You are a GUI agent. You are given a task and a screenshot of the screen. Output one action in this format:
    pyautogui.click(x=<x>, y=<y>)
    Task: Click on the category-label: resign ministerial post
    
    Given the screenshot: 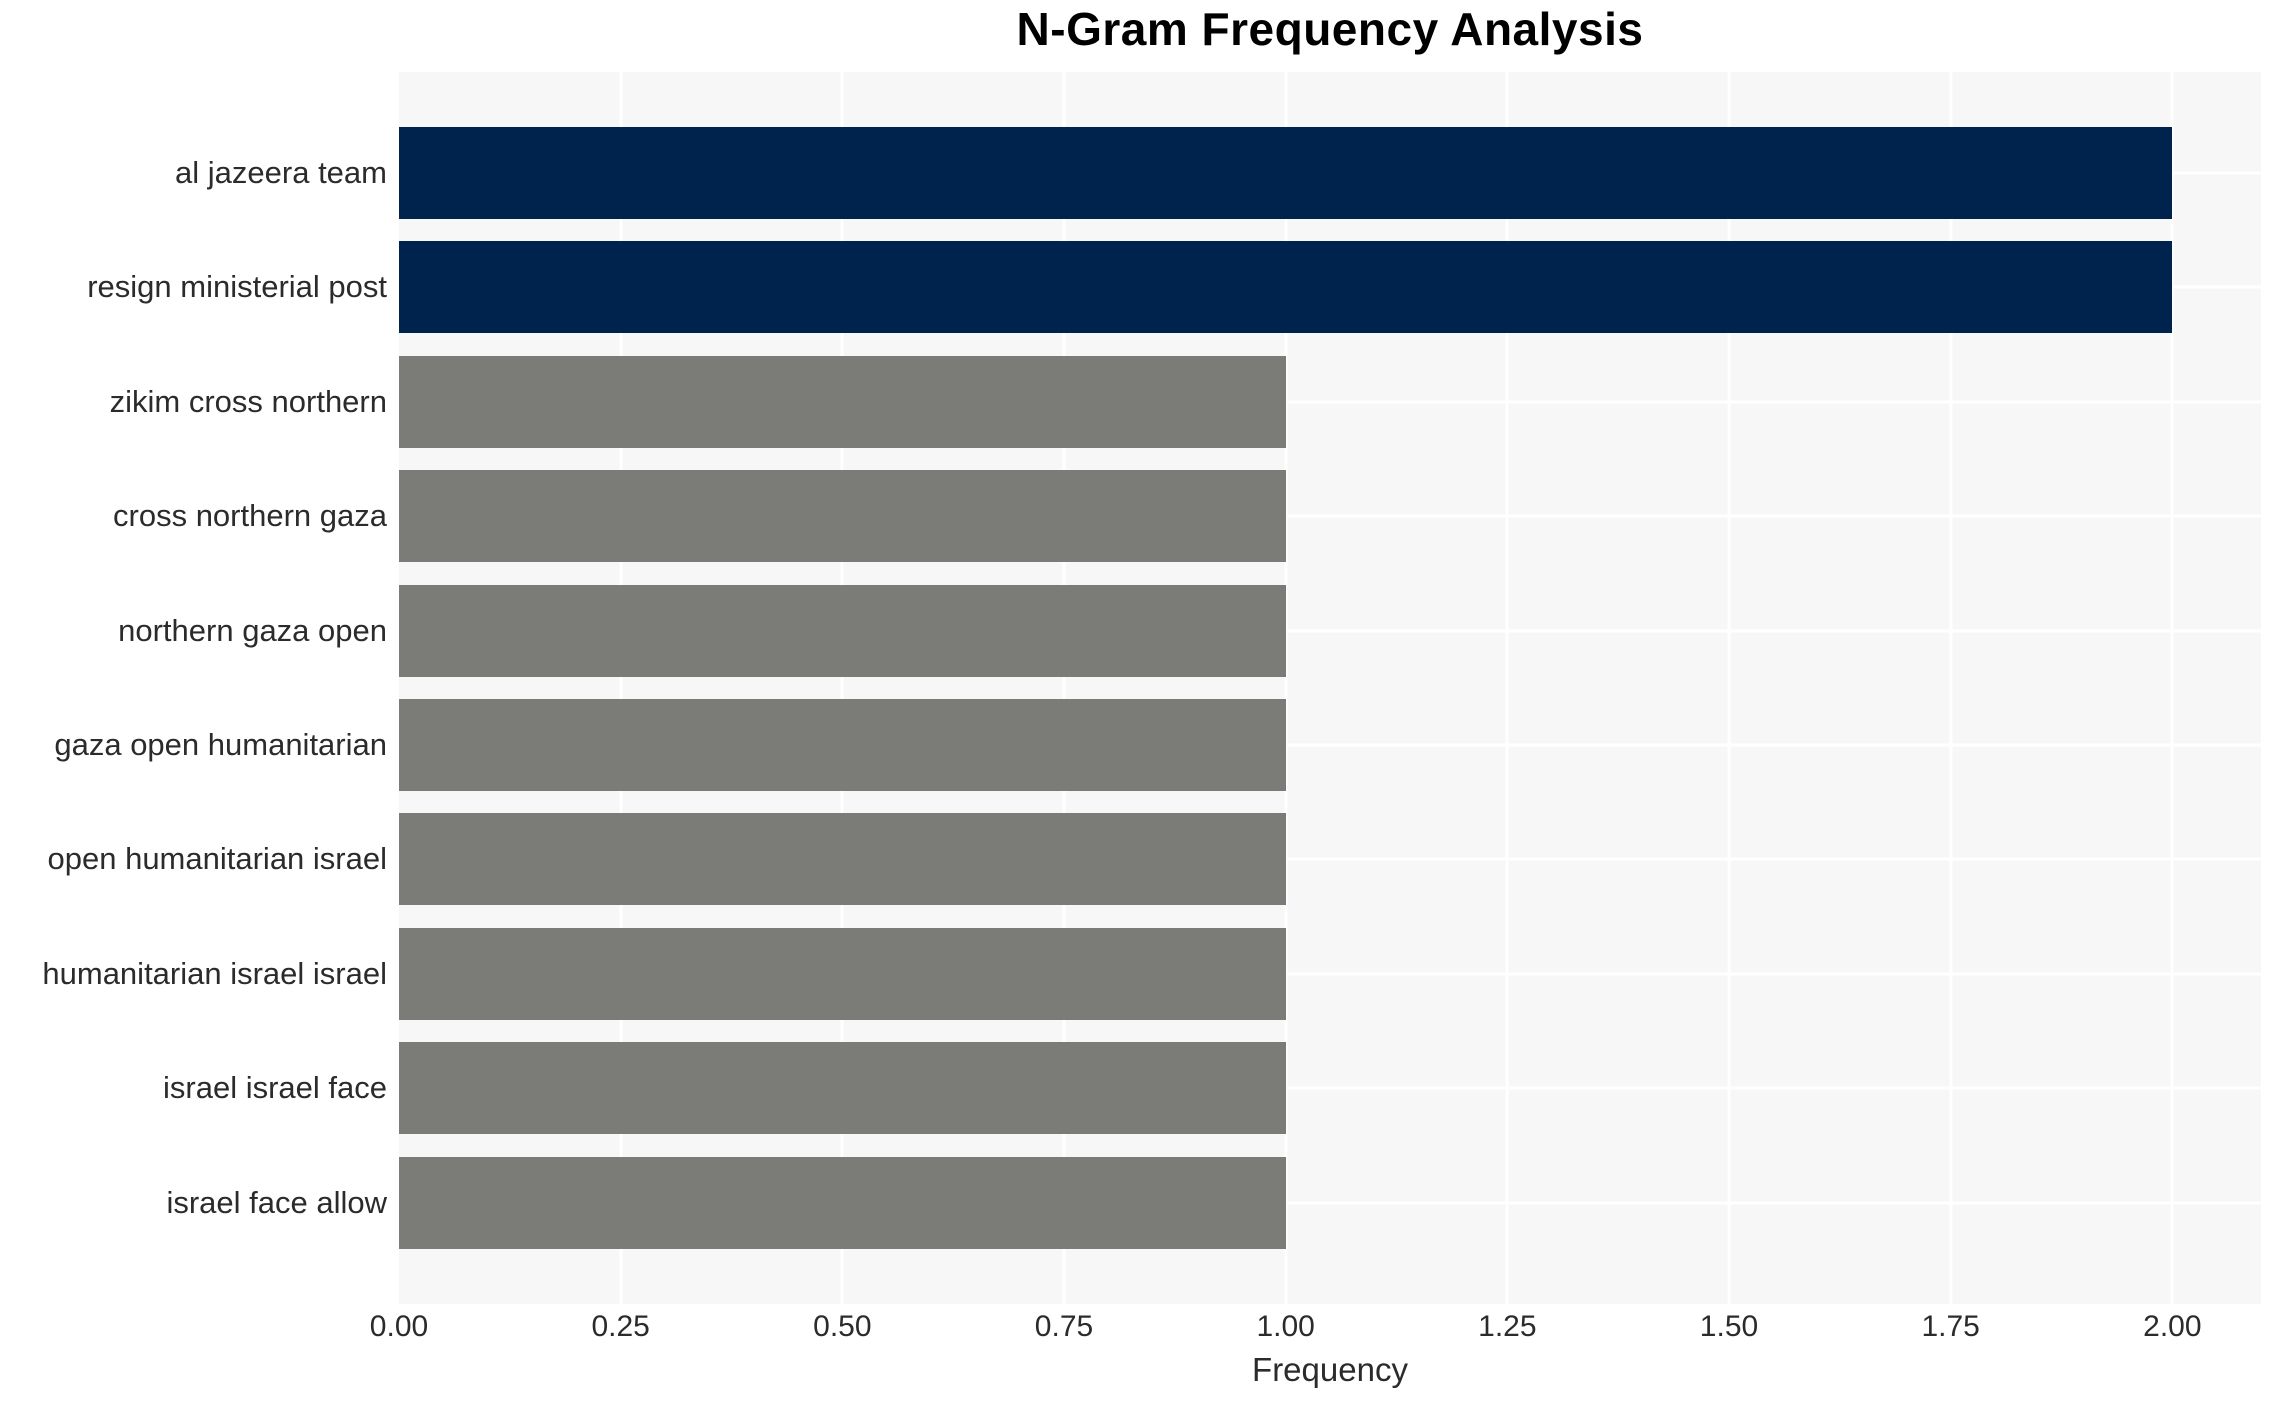 What is the action you would take?
    pyautogui.click(x=237, y=287)
    